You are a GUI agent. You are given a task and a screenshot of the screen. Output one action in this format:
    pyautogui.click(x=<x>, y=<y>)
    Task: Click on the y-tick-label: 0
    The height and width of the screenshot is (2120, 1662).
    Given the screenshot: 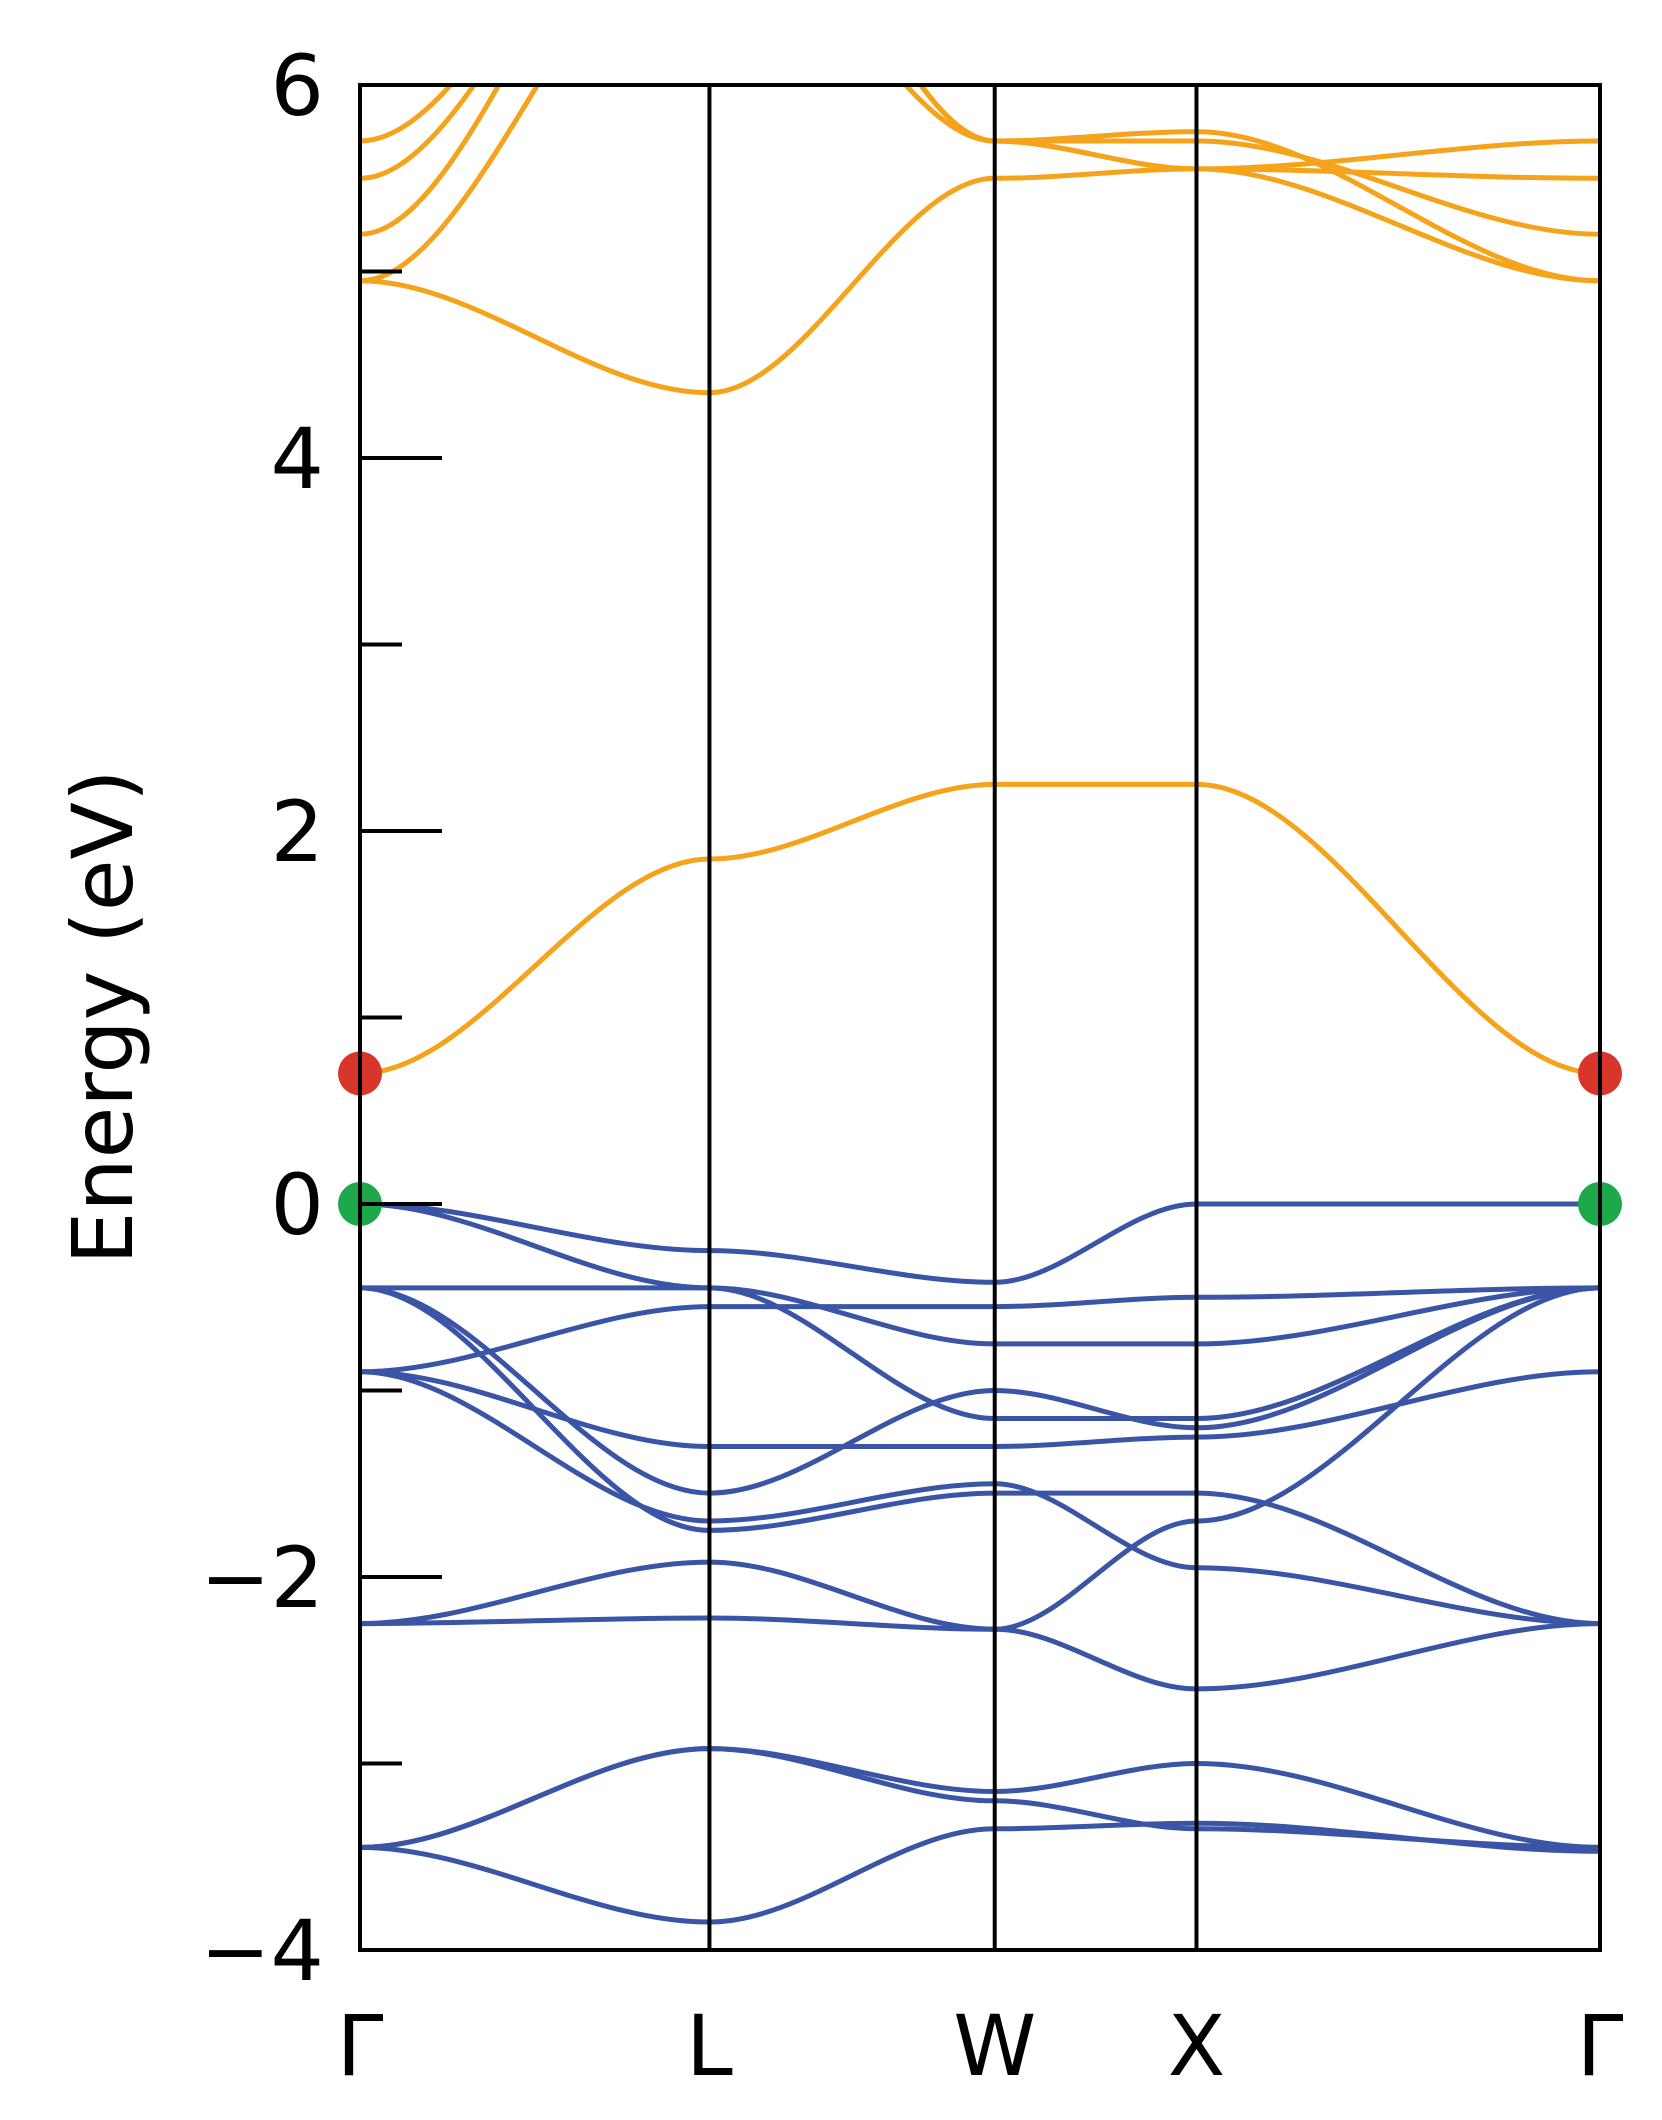 What is the action you would take?
    pyautogui.click(x=297, y=1205)
    